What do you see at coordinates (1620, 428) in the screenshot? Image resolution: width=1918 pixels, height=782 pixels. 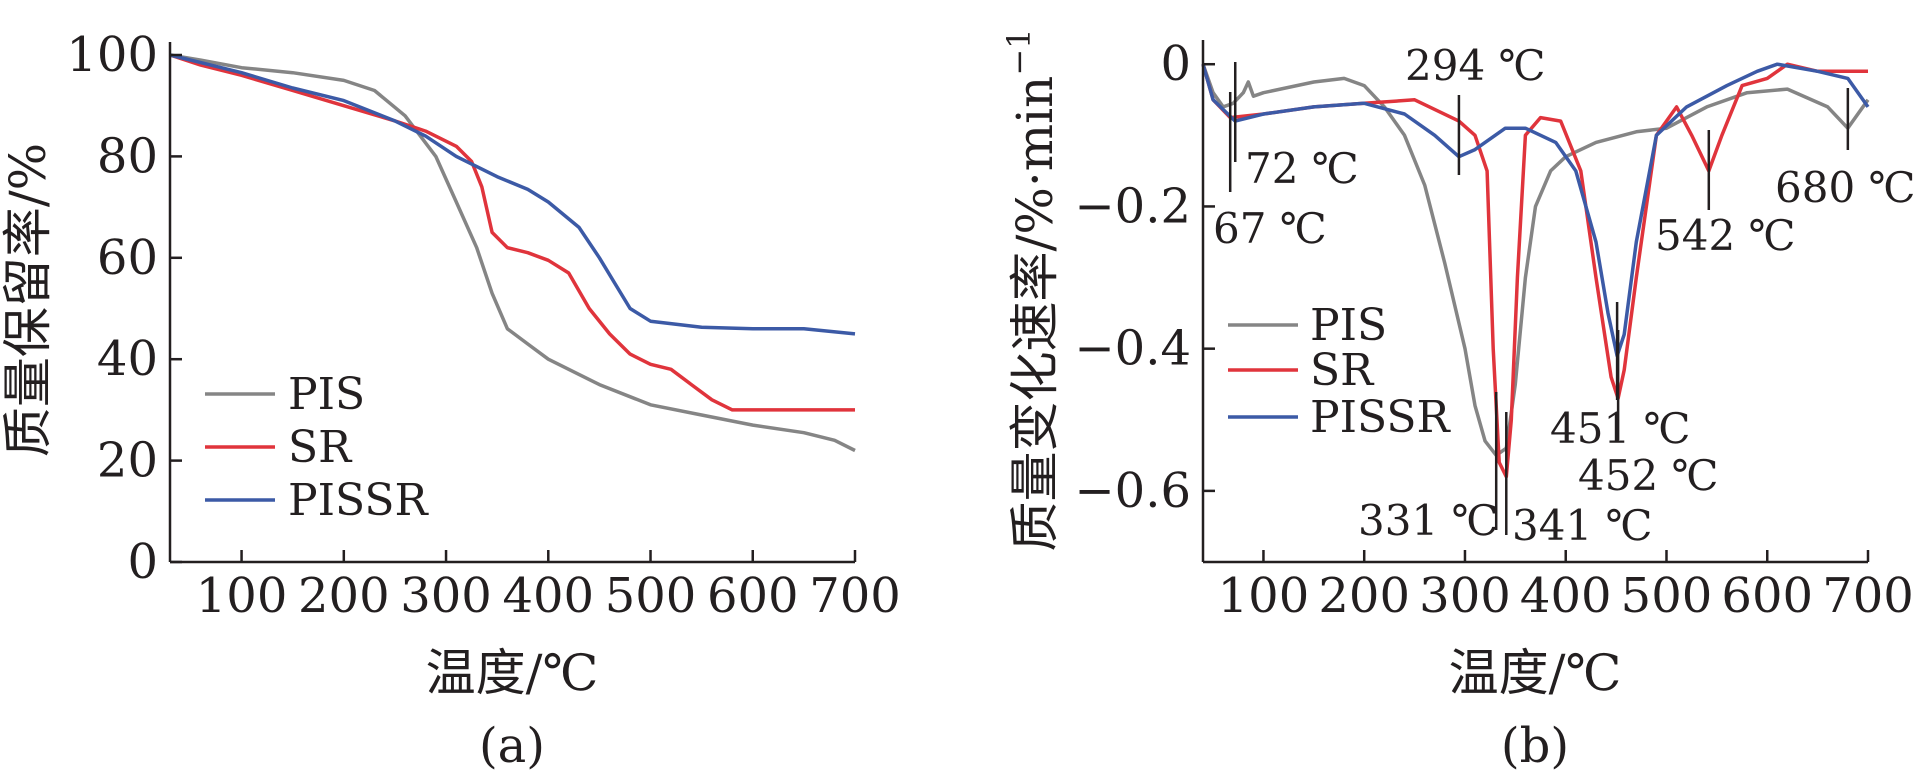 I see `annotation-label: 451 ℃` at bounding box center [1620, 428].